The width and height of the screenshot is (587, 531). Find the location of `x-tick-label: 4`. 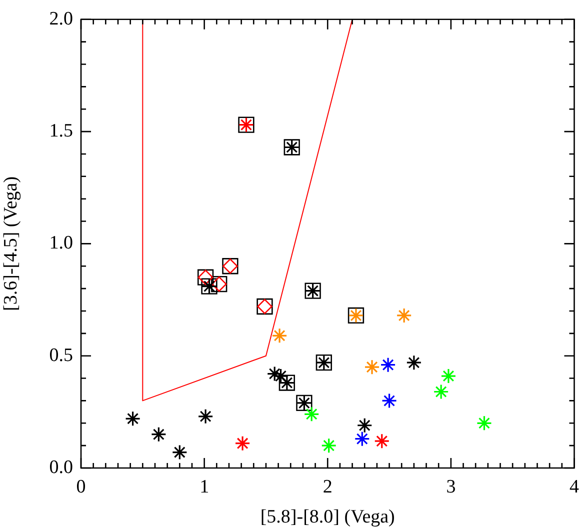

x-tick-label: 4 is located at coordinates (575, 487).